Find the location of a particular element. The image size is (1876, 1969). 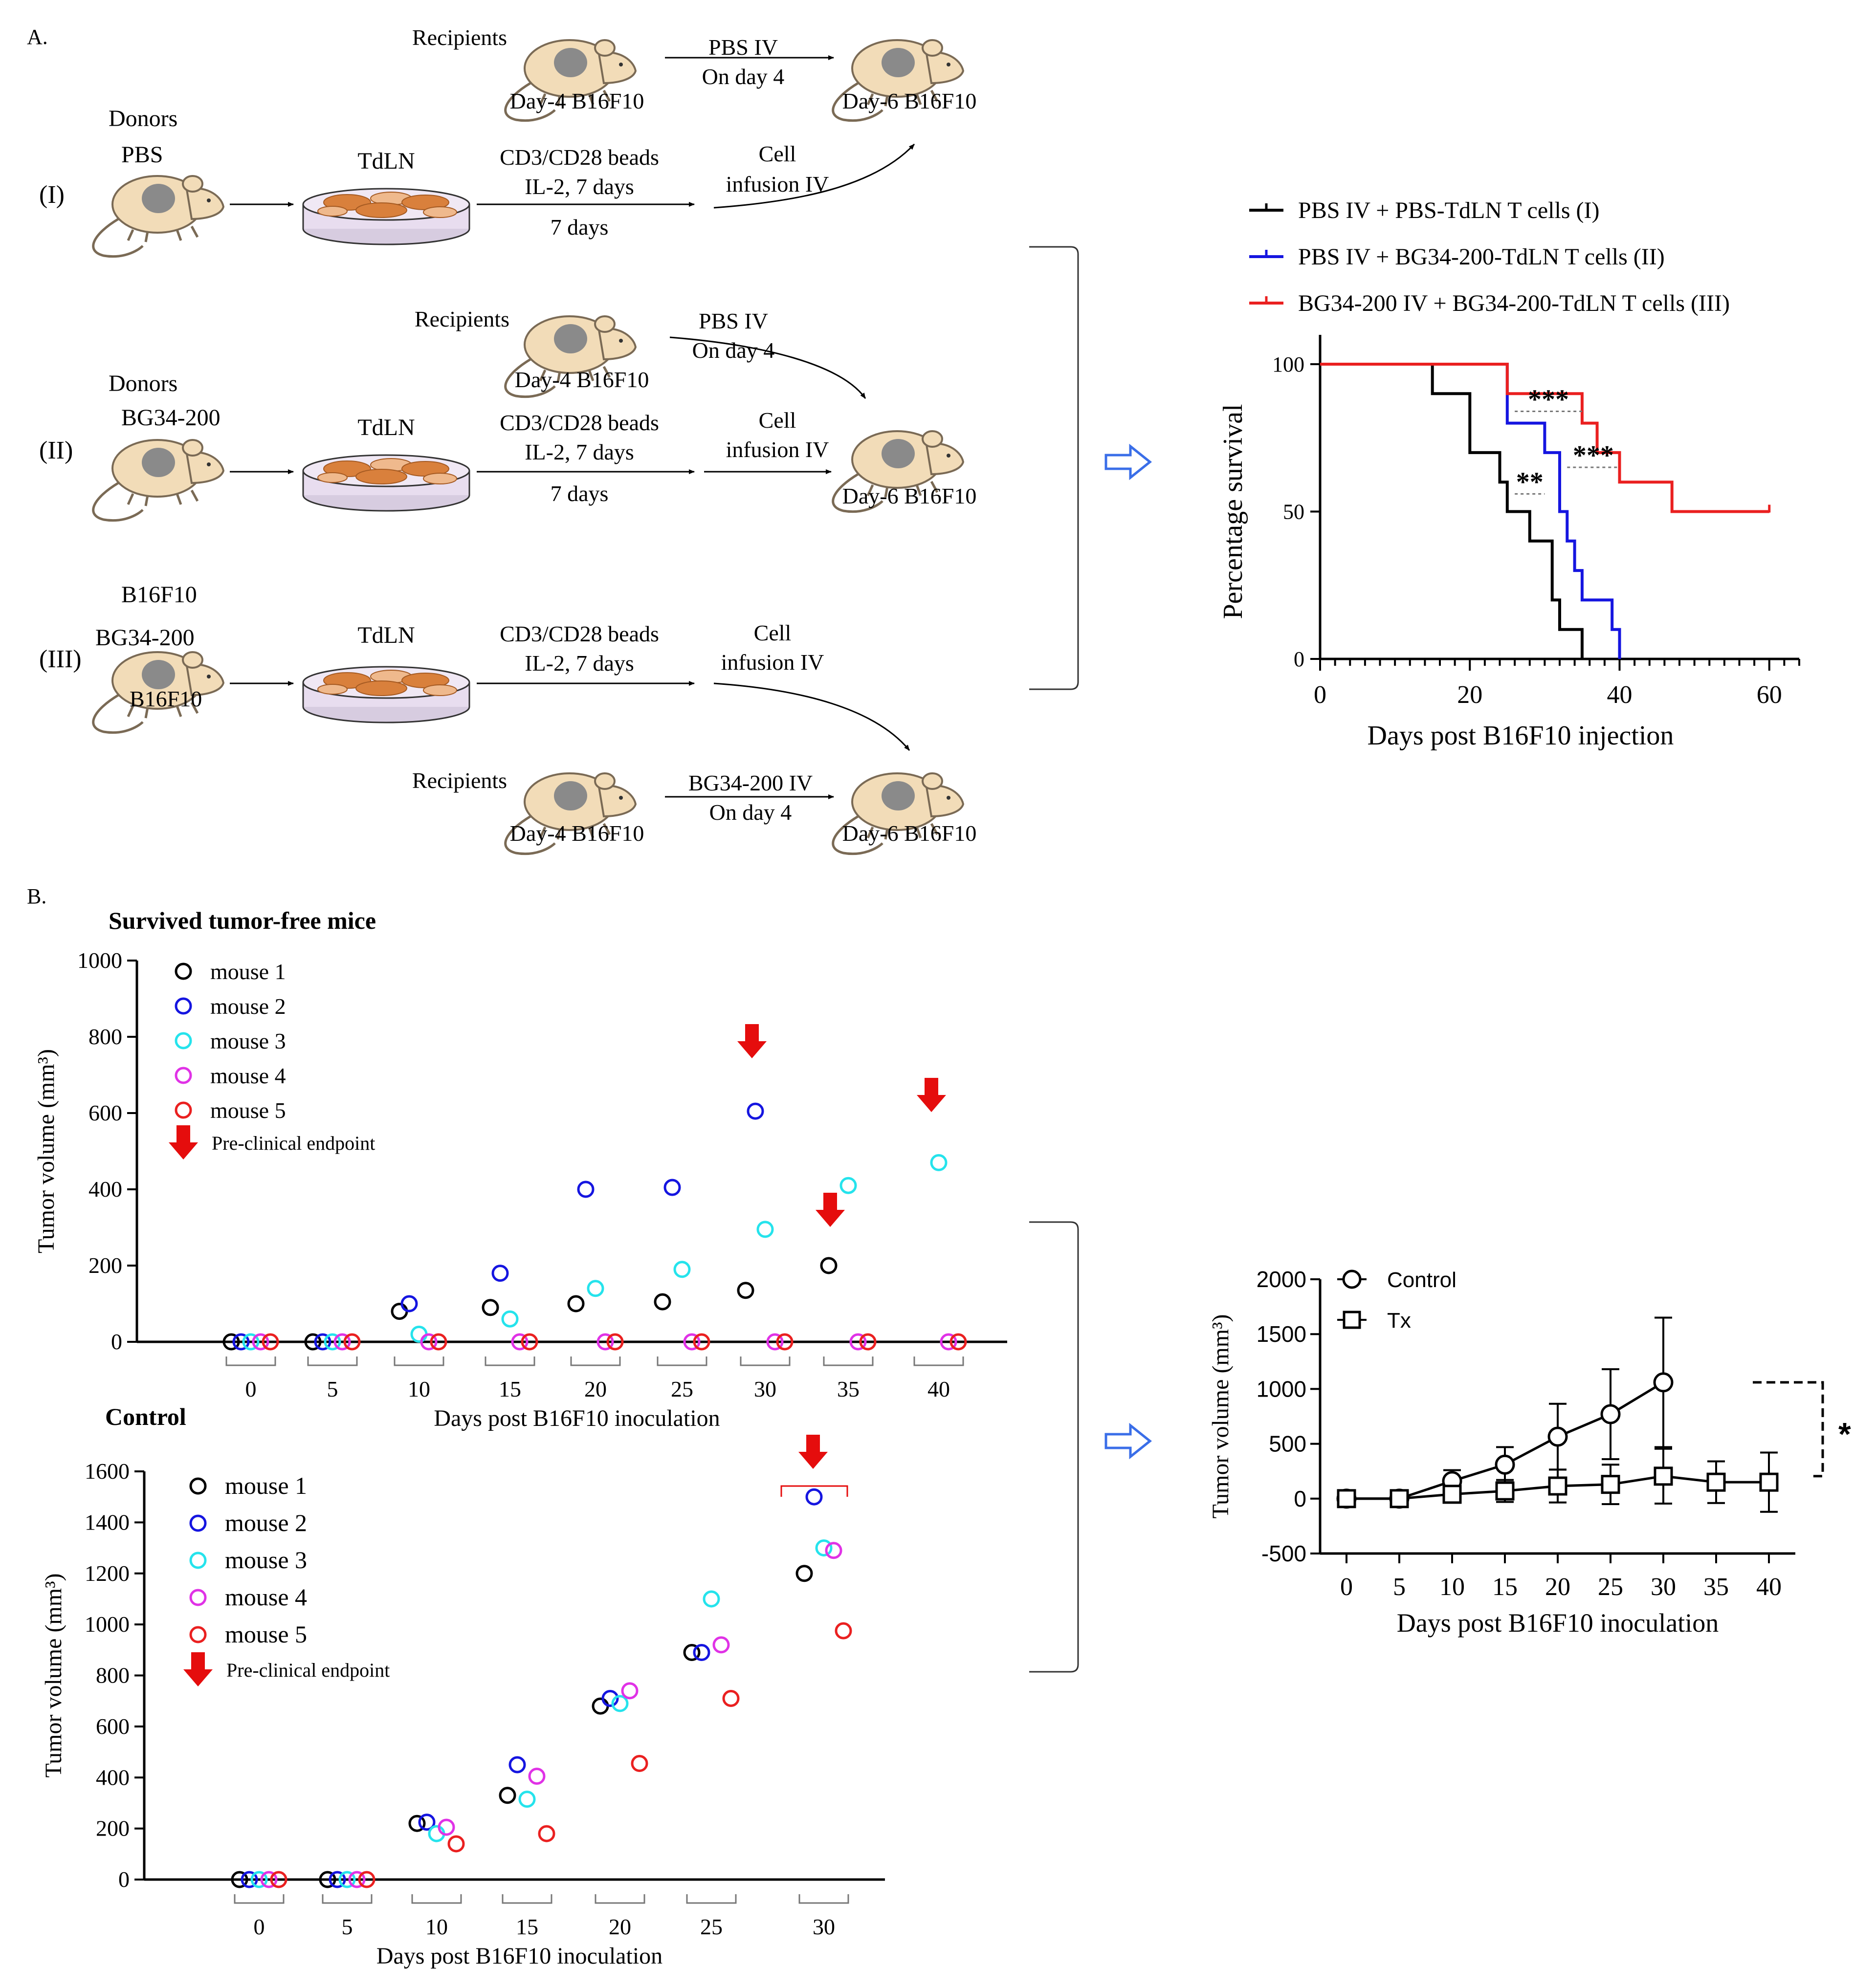

control-endpoint-label: Pre-clinical endpoint is located at coordinates (308, 1670).